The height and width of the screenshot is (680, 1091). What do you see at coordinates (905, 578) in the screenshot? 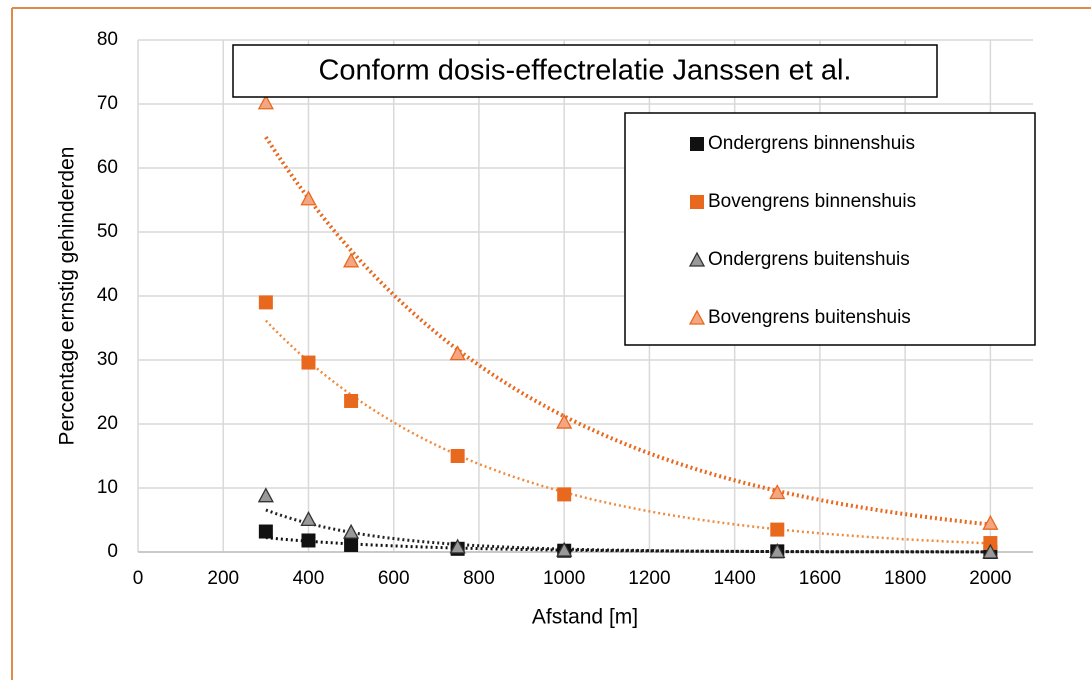
I see `x-tick-label: 1800` at bounding box center [905, 578].